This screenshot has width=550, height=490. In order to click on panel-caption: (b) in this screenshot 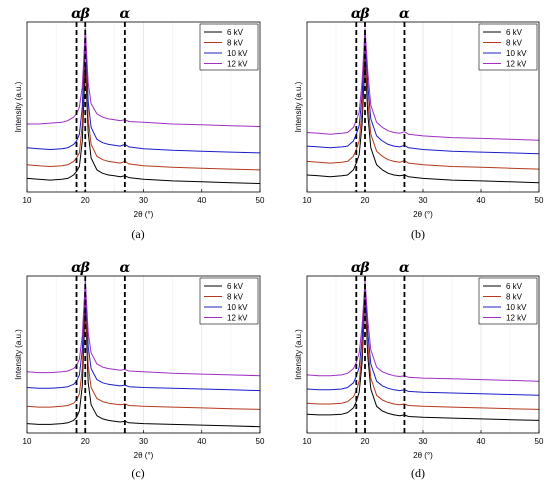, I will do `click(418, 234)`.